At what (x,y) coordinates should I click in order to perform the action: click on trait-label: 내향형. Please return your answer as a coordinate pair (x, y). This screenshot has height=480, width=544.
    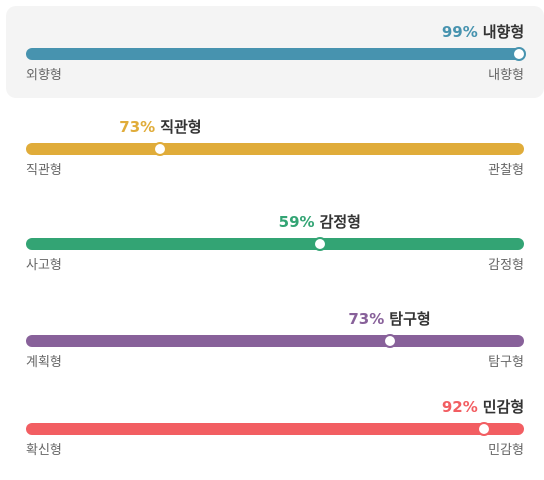
    Looking at the image, I should click on (503, 32).